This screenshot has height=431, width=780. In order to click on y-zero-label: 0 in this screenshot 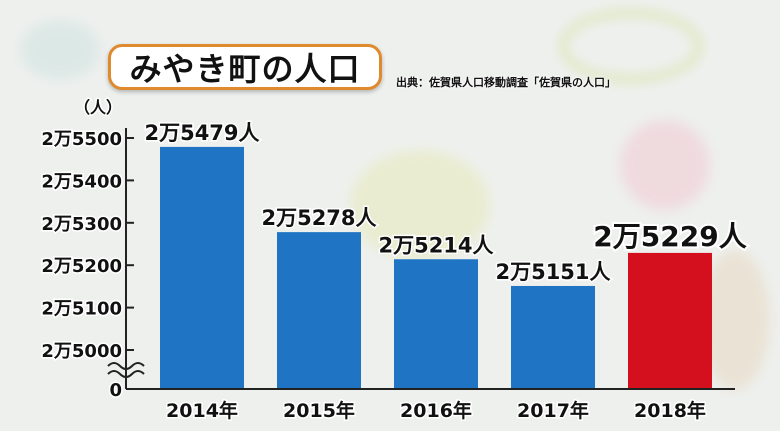, I will do `click(115, 390)`.